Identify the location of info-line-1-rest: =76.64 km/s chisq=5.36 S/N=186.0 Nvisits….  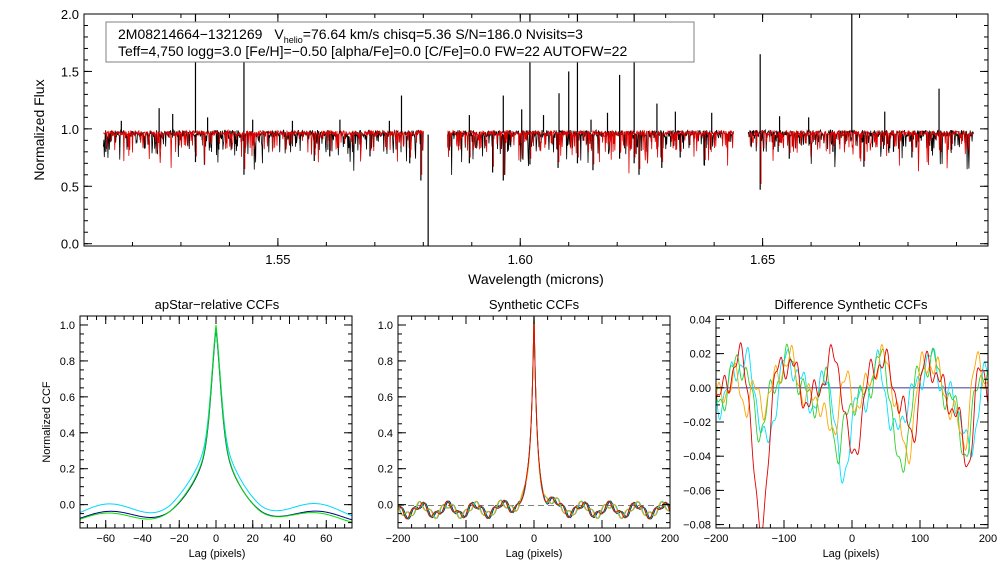
(443, 34).